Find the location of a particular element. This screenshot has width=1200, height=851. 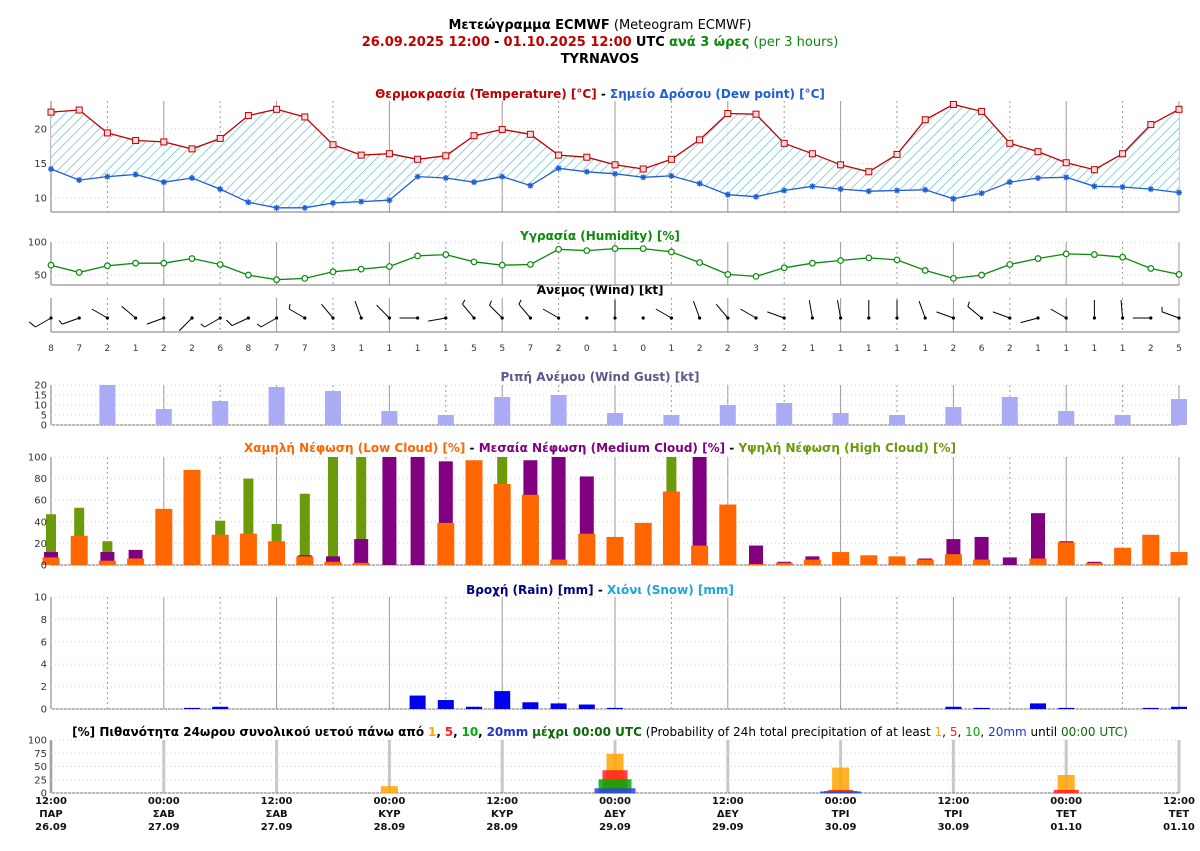

x-label-date: 28.09 is located at coordinates (502, 827).